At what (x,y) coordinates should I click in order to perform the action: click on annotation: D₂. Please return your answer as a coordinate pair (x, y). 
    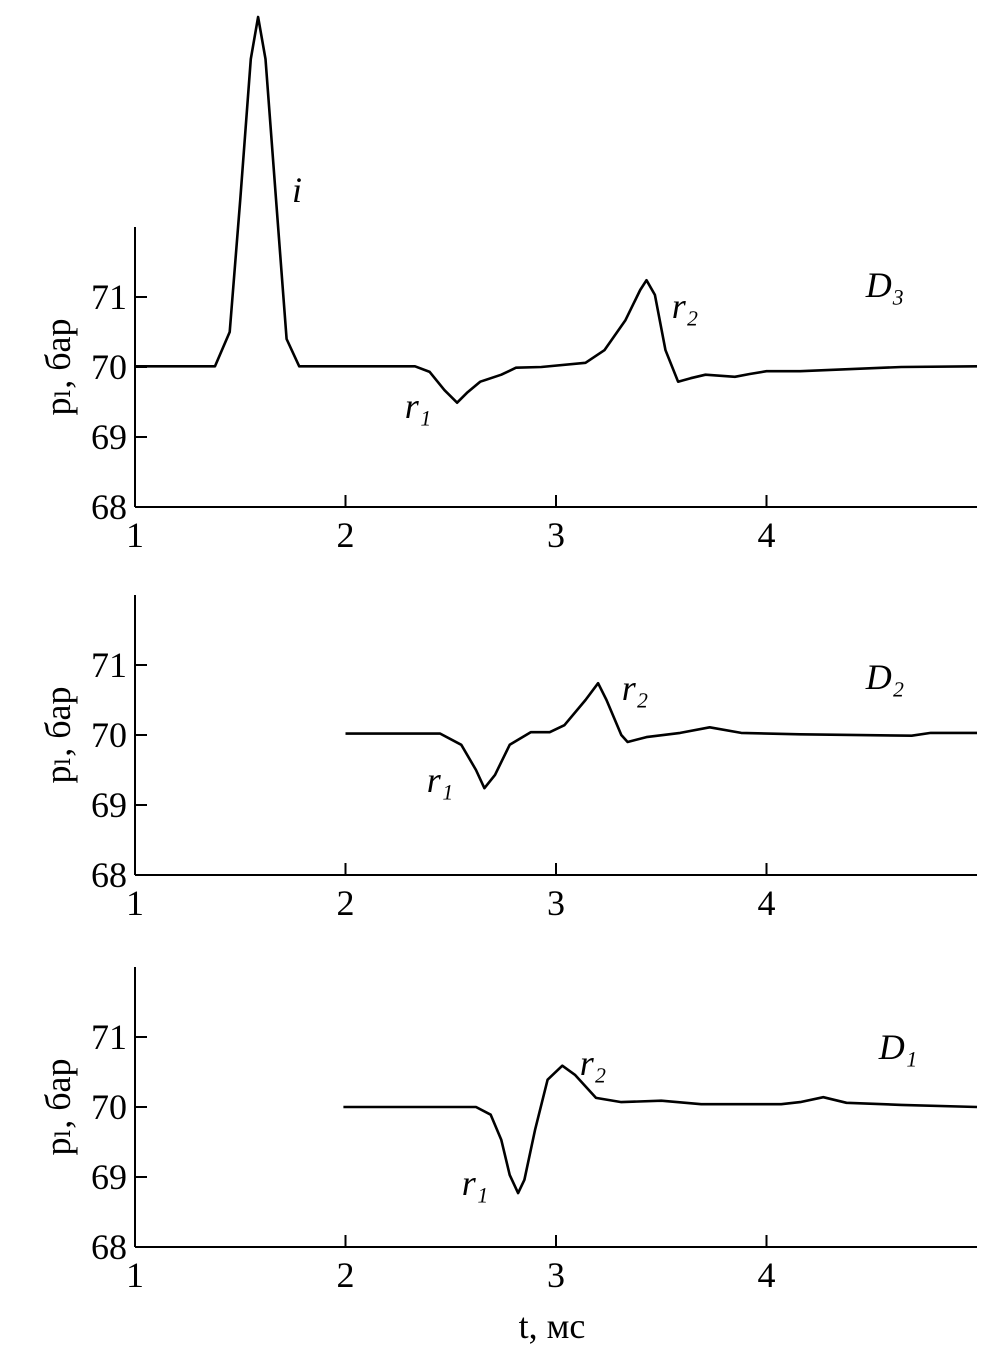
    Looking at the image, I should click on (885, 677).